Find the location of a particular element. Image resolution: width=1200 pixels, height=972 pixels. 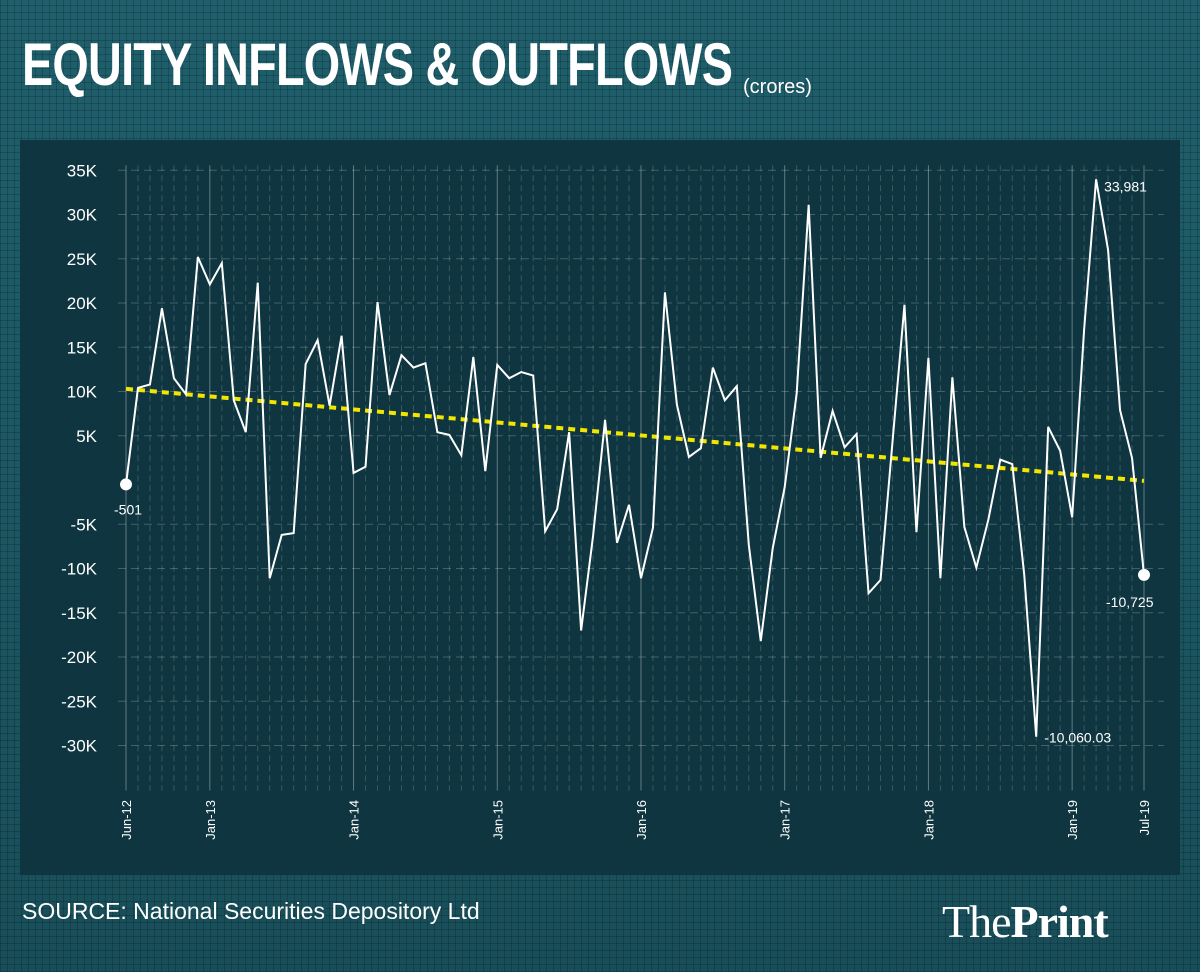

x-tick-label: Jun-12 is located at coordinates (126, 820).